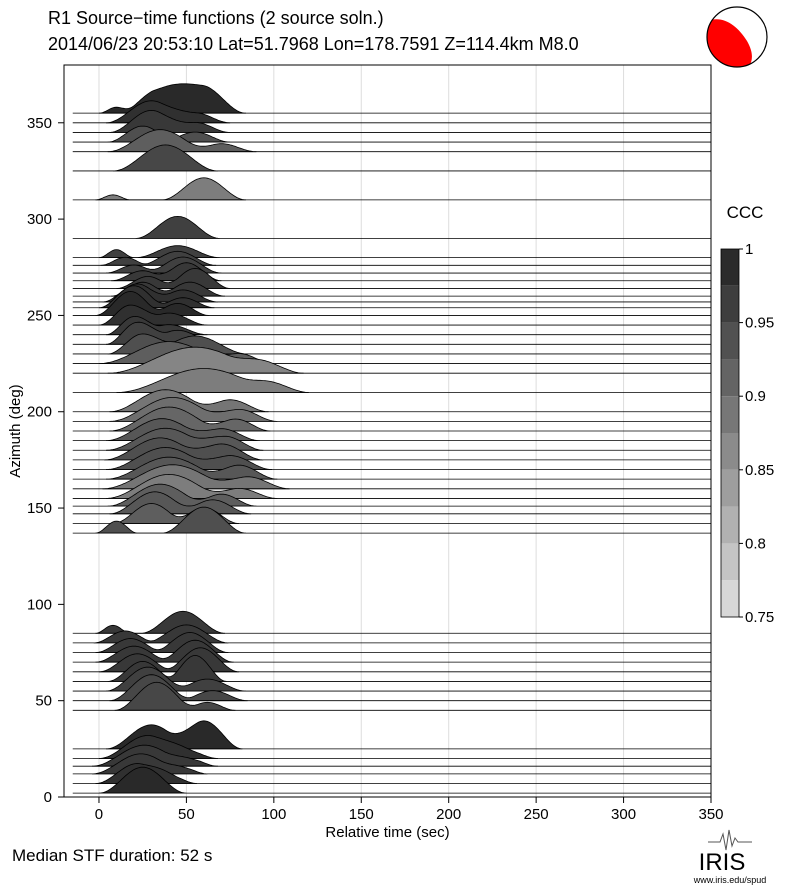 This screenshot has width=787, height=887. Describe the element at coordinates (755, 396) in the screenshot. I see `colorbar-tick-label: 0.9` at that location.